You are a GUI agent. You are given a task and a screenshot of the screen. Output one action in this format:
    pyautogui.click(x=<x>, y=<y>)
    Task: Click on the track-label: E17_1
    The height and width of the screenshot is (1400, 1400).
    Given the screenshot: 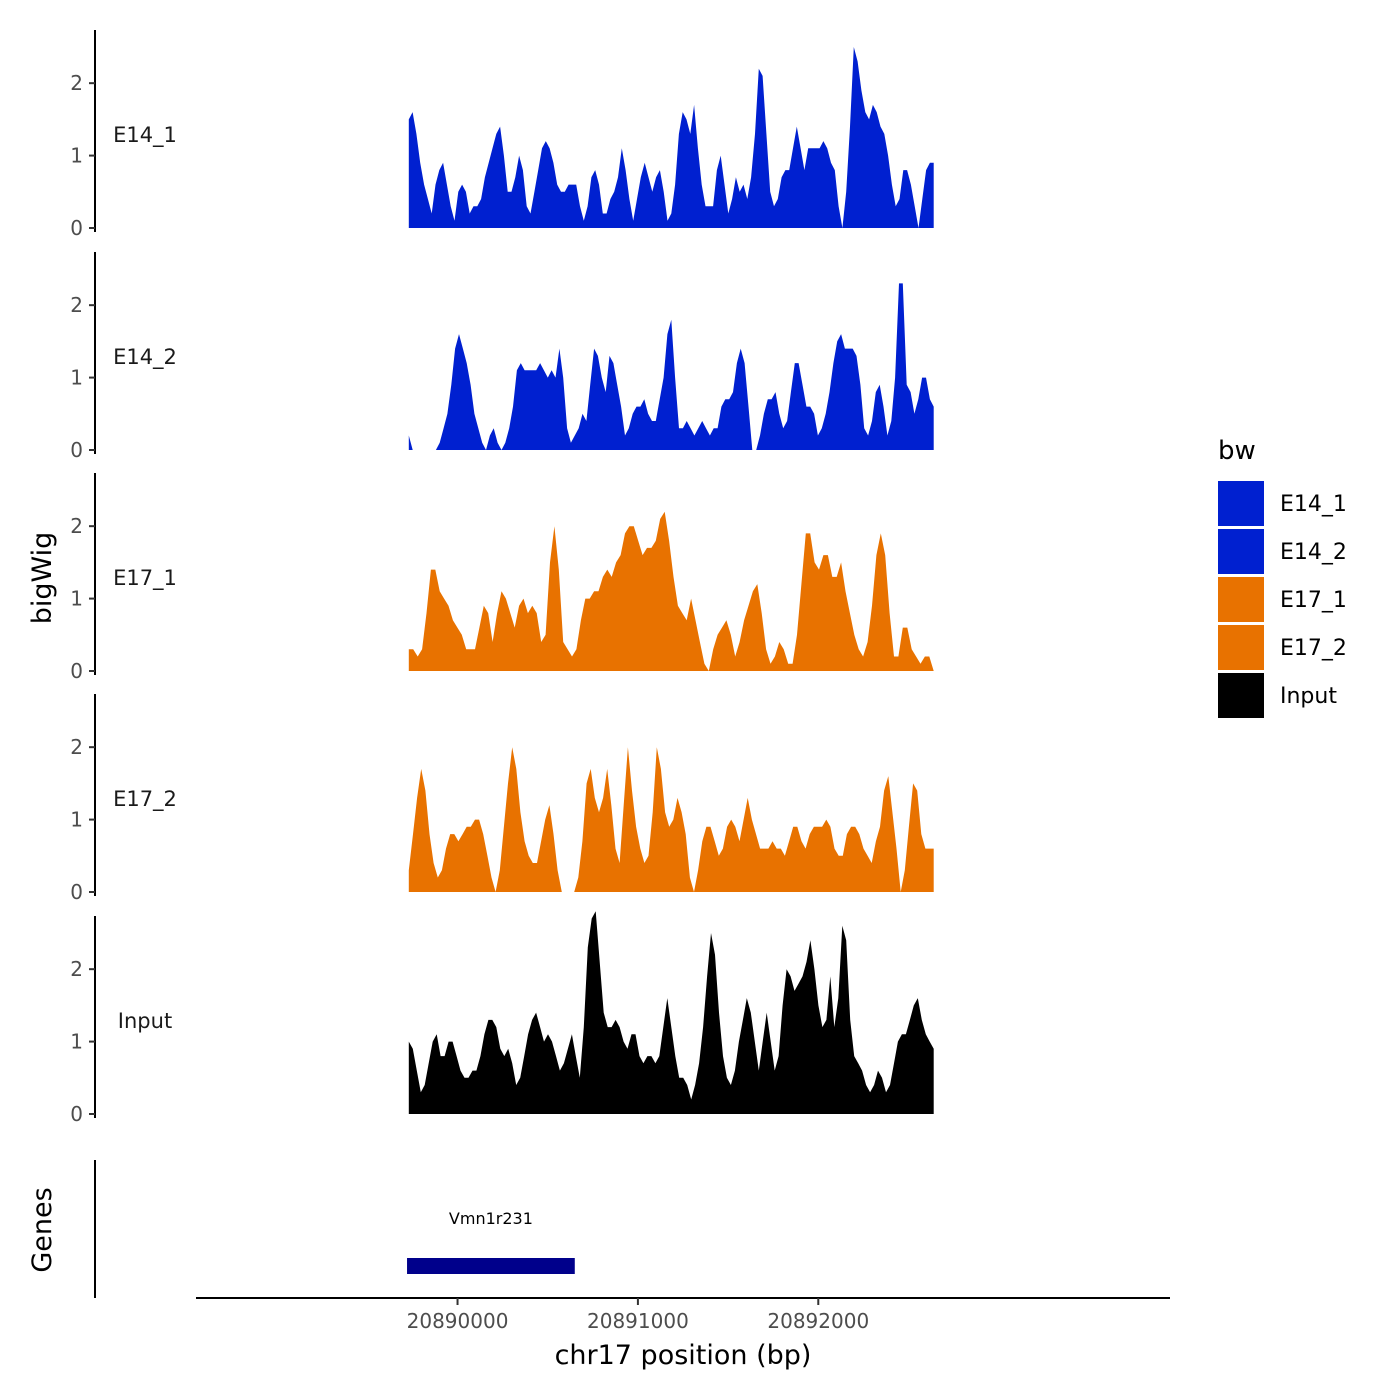 What is the action you would take?
    pyautogui.click(x=145, y=578)
    